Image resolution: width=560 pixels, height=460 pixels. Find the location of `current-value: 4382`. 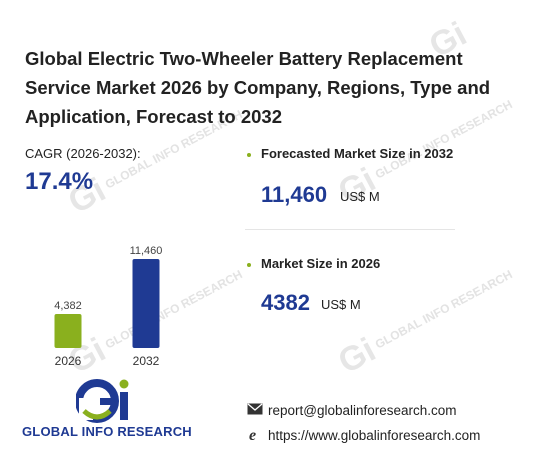

current-value: 4382 is located at coordinates (285, 302).